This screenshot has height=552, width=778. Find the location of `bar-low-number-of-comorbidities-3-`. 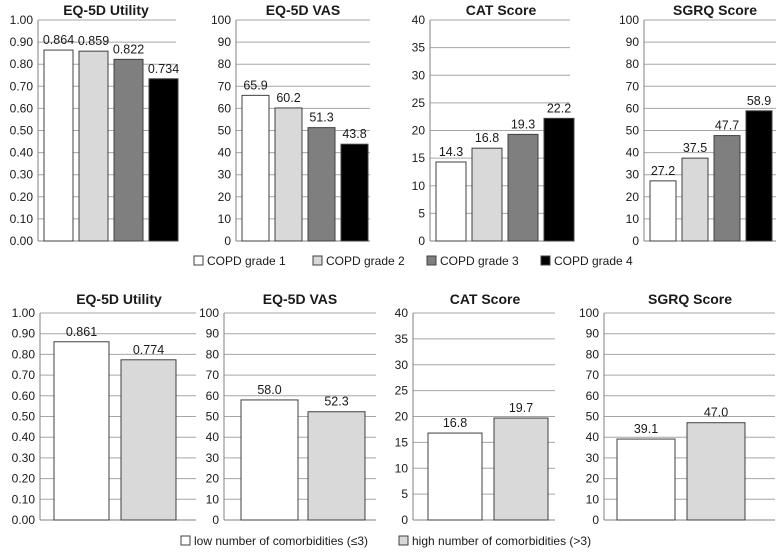

bar-low-number-of-comorbidities-3- is located at coordinates (455, 476).